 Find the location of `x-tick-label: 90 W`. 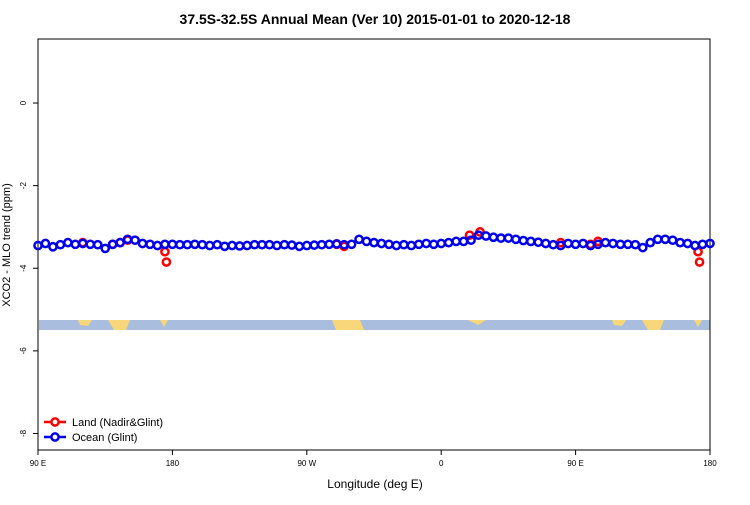

x-tick-label: 90 W is located at coordinates (306, 463).